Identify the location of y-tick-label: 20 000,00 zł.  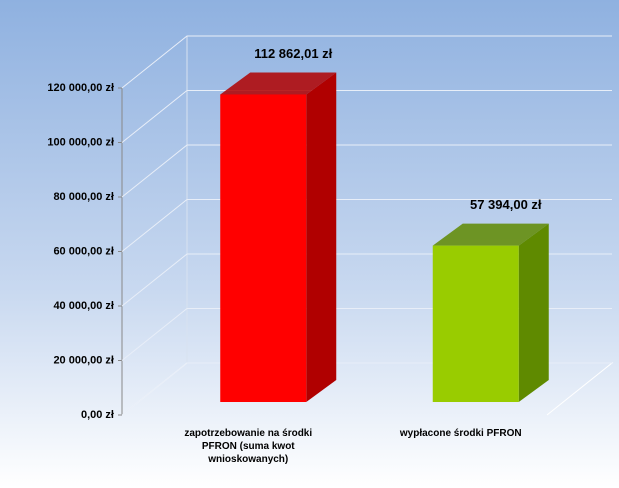
(83, 360).